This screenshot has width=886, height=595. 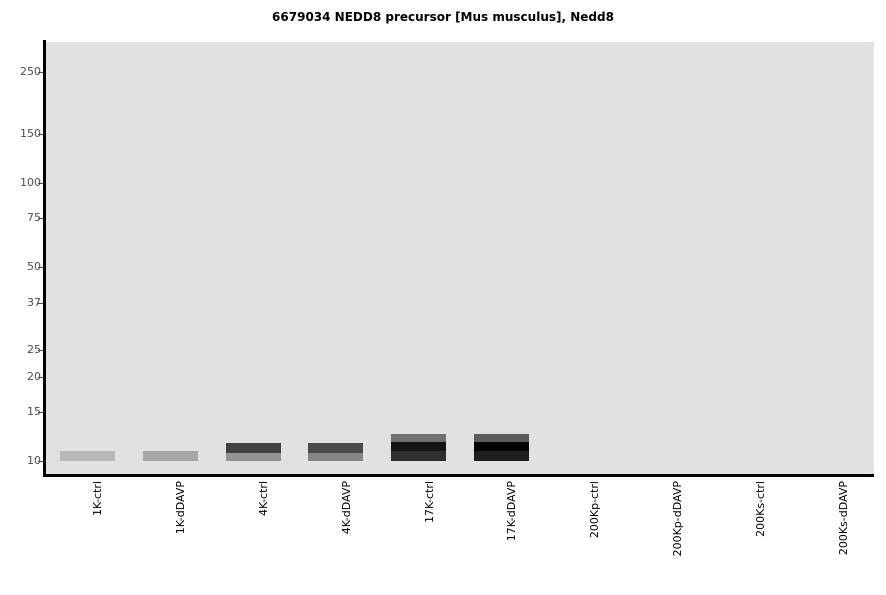 What do you see at coordinates (30, 133) in the screenshot?
I see `y-tick-label: 150` at bounding box center [30, 133].